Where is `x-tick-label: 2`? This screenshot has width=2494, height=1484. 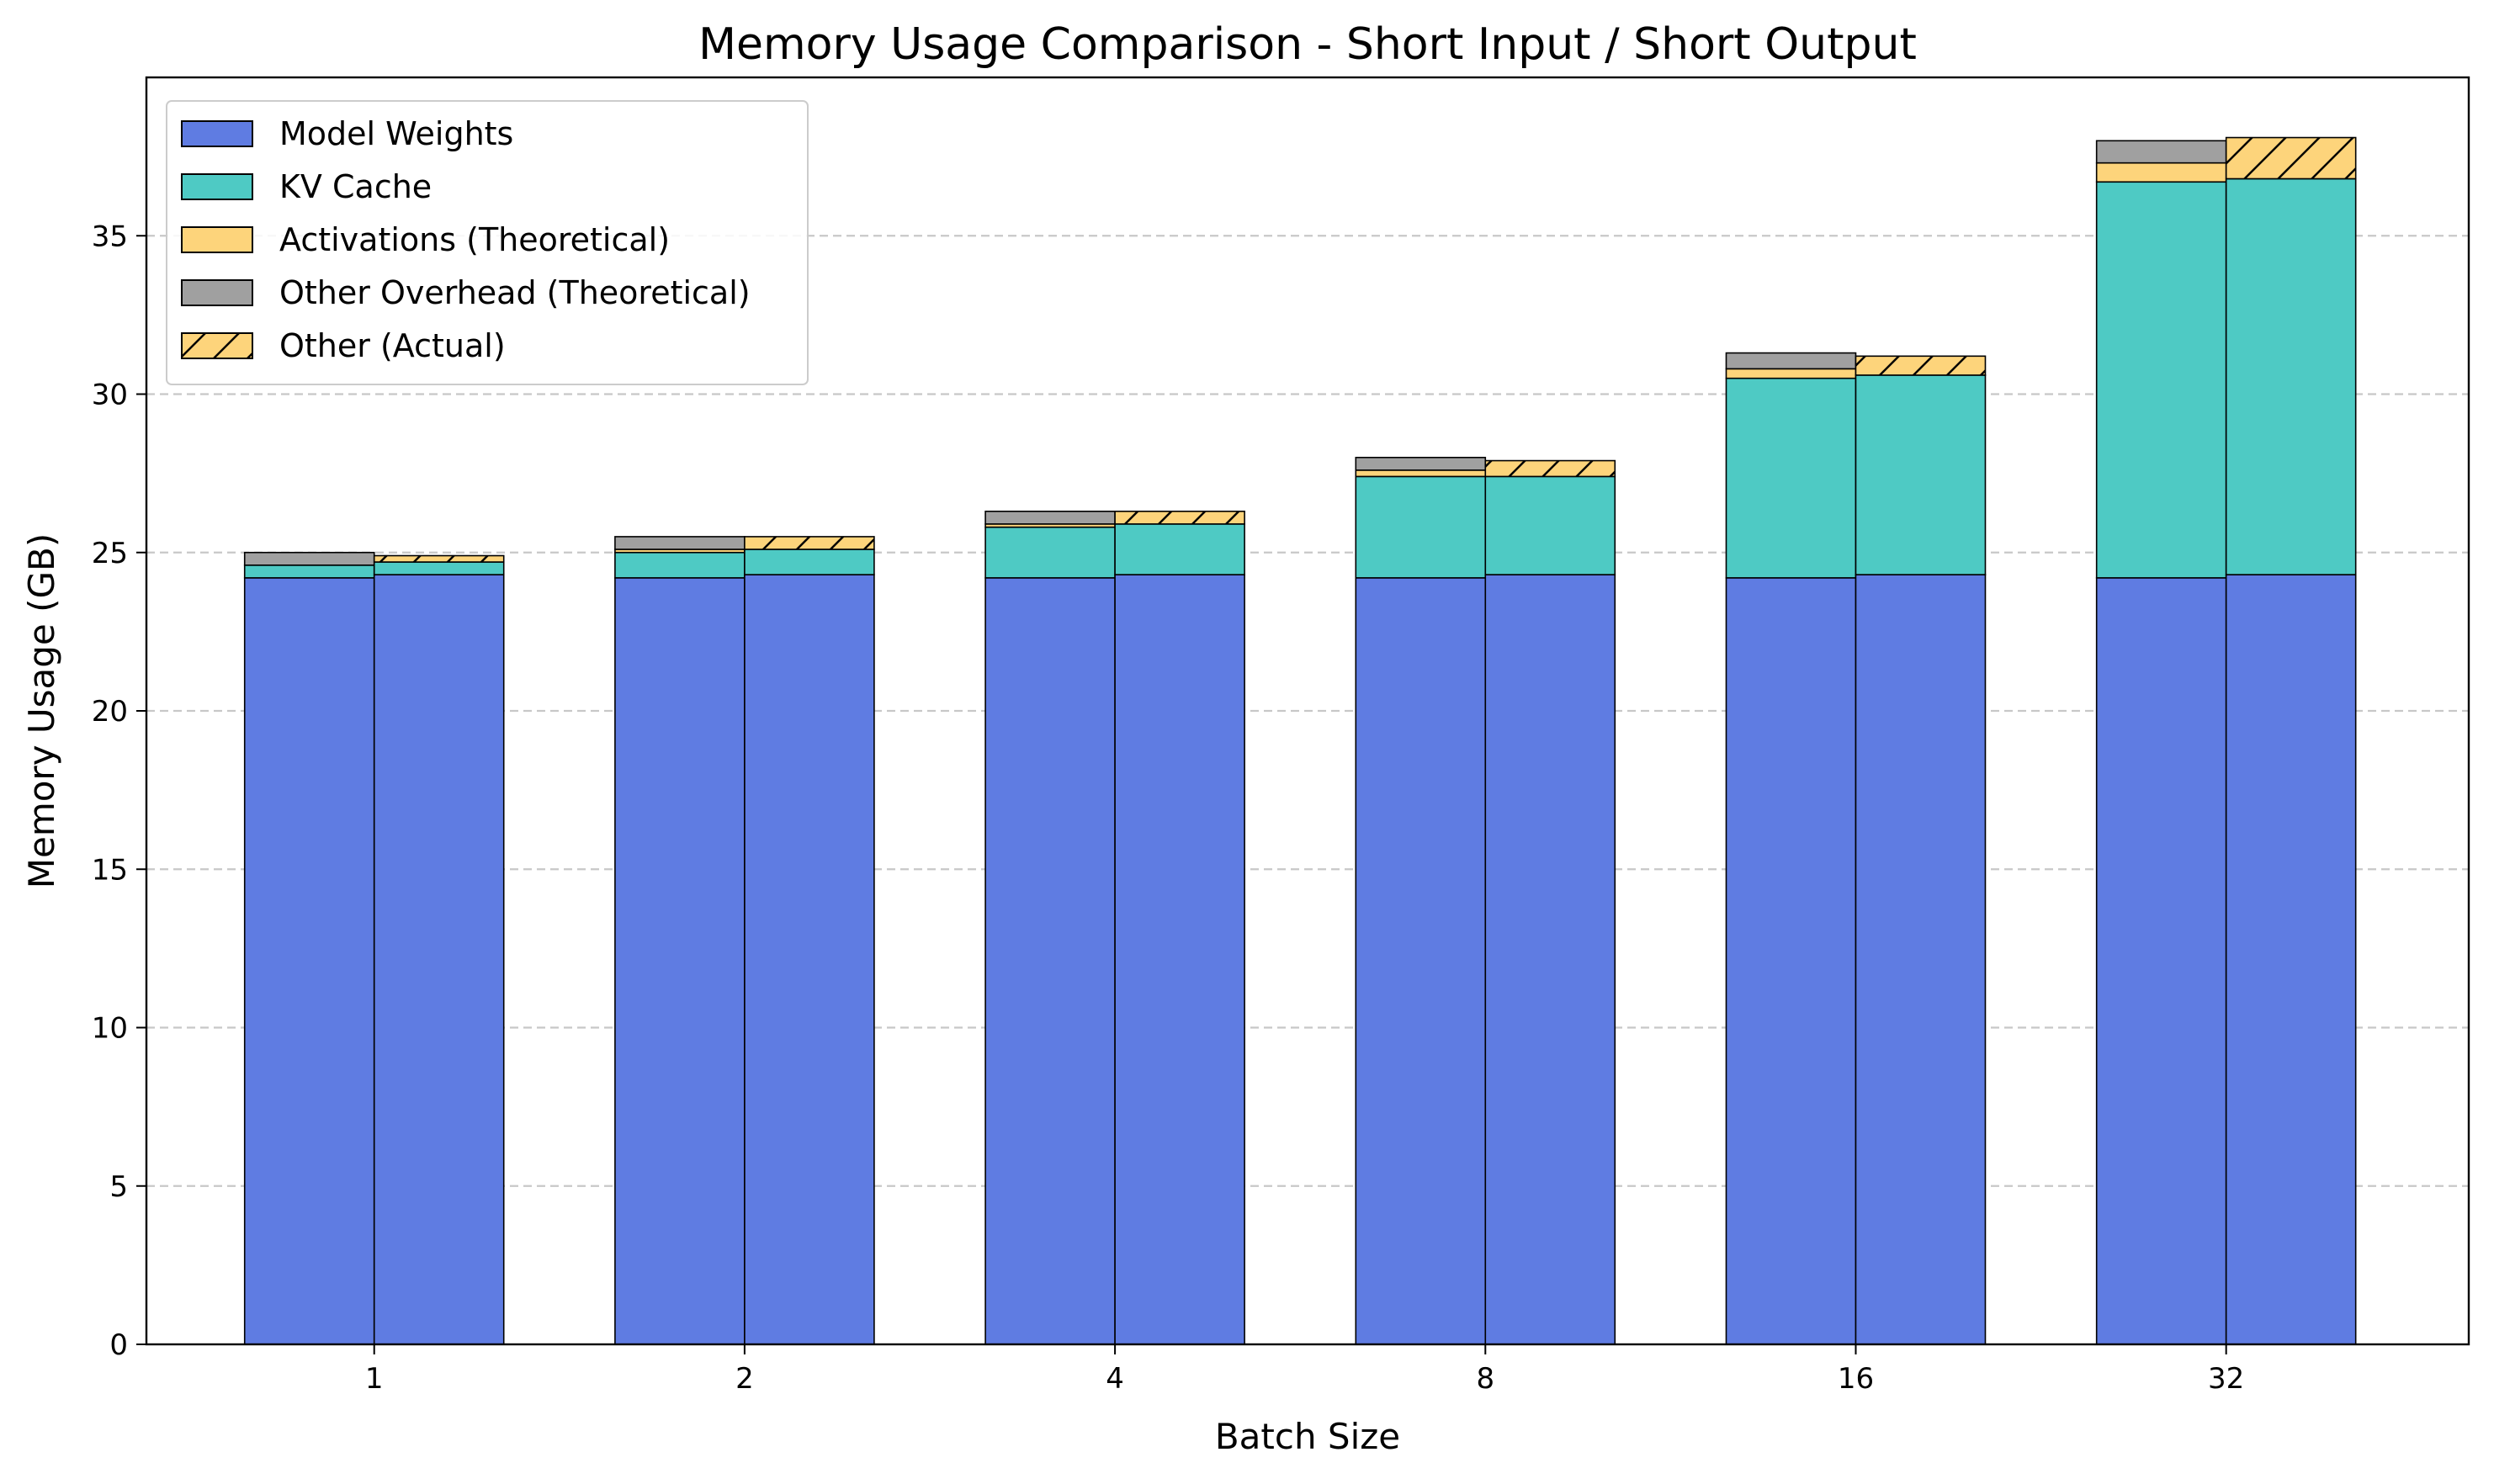 x-tick-label: 2 is located at coordinates (744, 1379).